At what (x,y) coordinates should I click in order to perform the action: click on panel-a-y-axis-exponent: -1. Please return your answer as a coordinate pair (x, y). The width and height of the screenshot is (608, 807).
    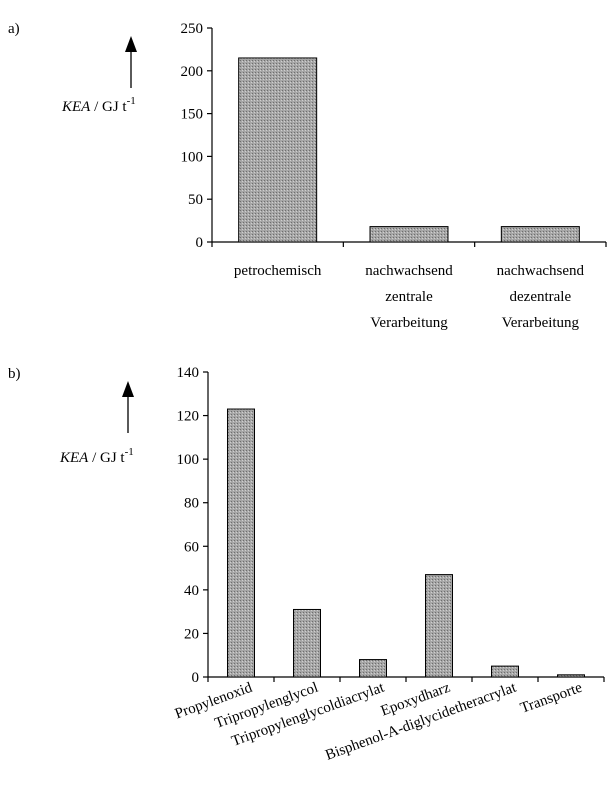
    Looking at the image, I should click on (131, 101).